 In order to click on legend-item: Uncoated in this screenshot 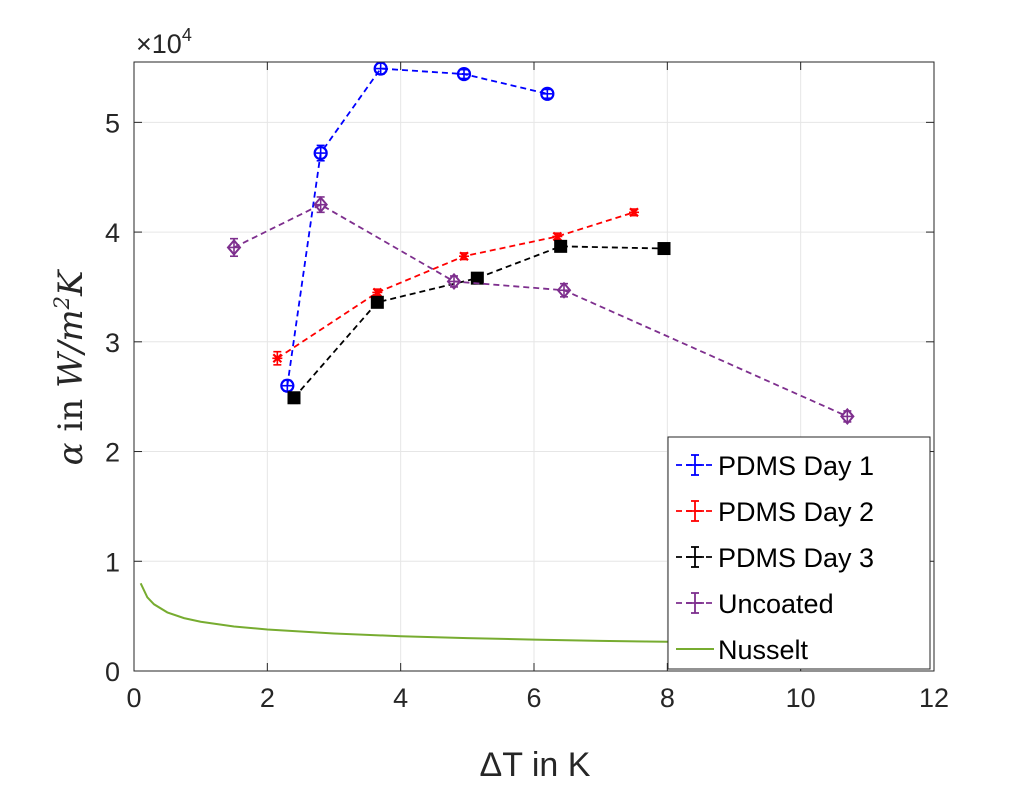, I will do `click(755, 604)`.